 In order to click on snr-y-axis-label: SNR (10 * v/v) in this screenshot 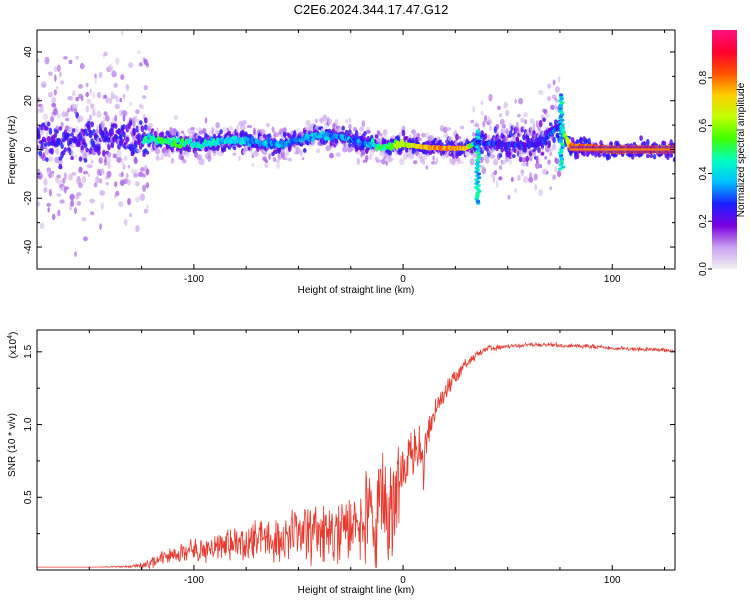, I will do `click(12, 445)`.